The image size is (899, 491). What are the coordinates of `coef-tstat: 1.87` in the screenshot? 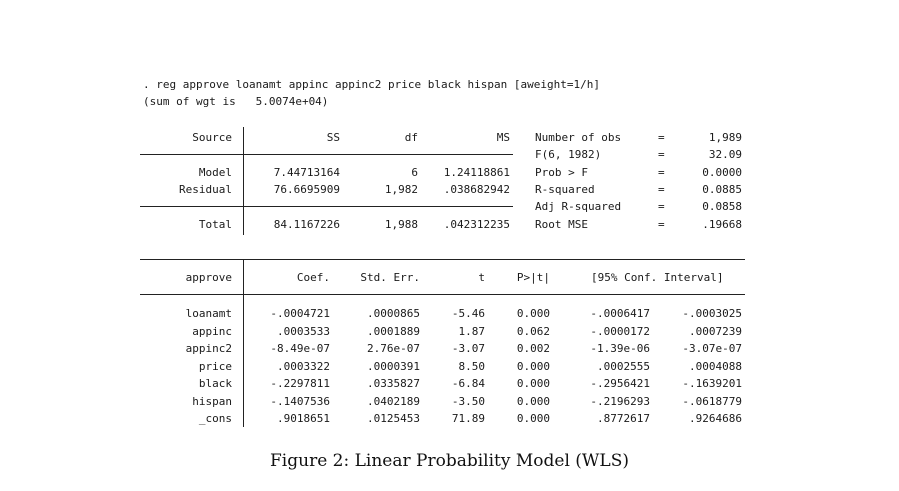 It's located at (472, 331).